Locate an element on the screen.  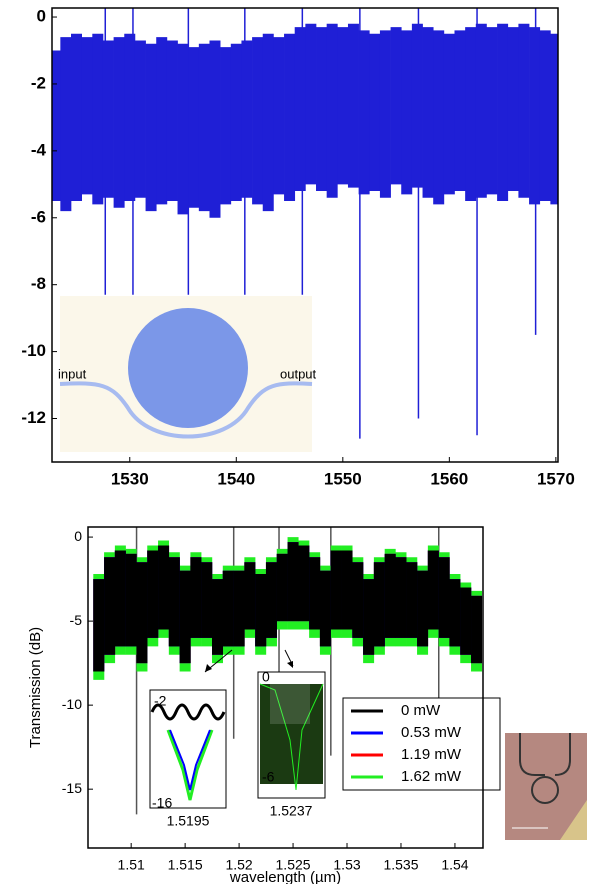
x-tick-label: 1.535 is located at coordinates (400, 865).